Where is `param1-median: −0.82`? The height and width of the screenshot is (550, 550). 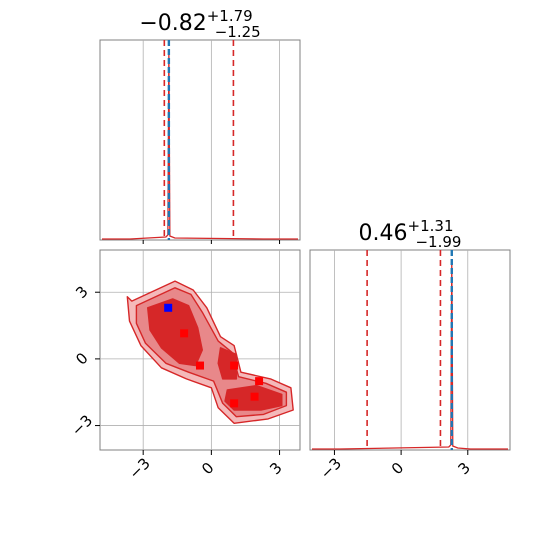
param1-median: −0.82 is located at coordinates (172, 23).